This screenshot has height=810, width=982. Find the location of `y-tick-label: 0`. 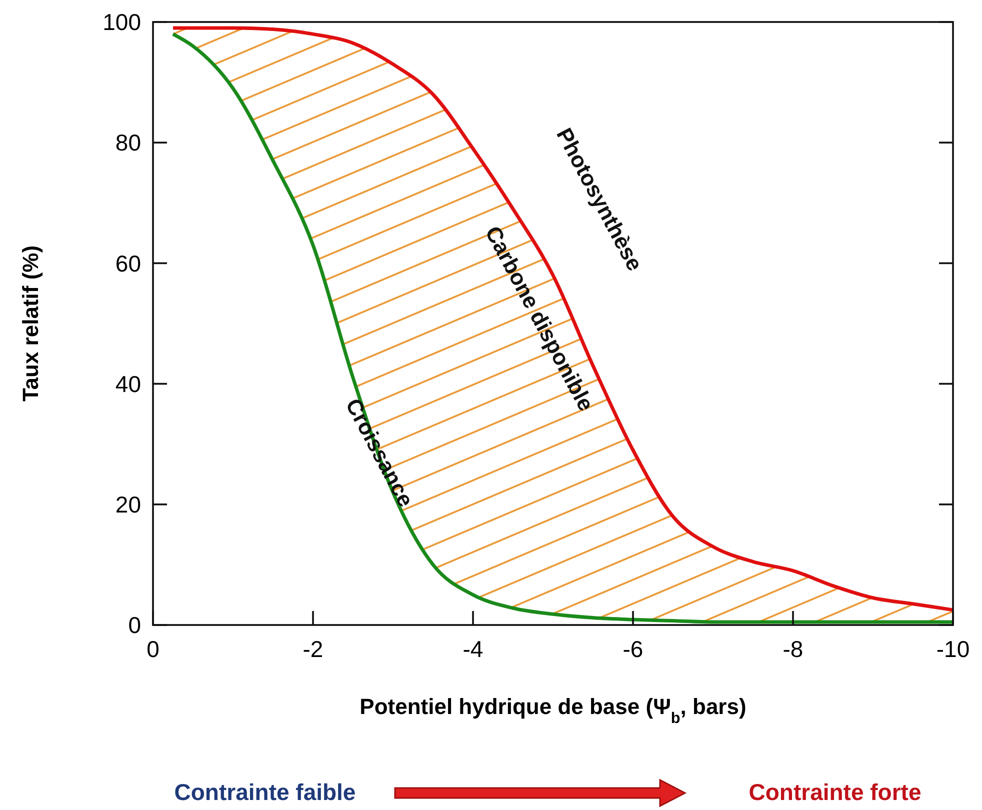

y-tick-label: 0 is located at coordinates (134, 625).